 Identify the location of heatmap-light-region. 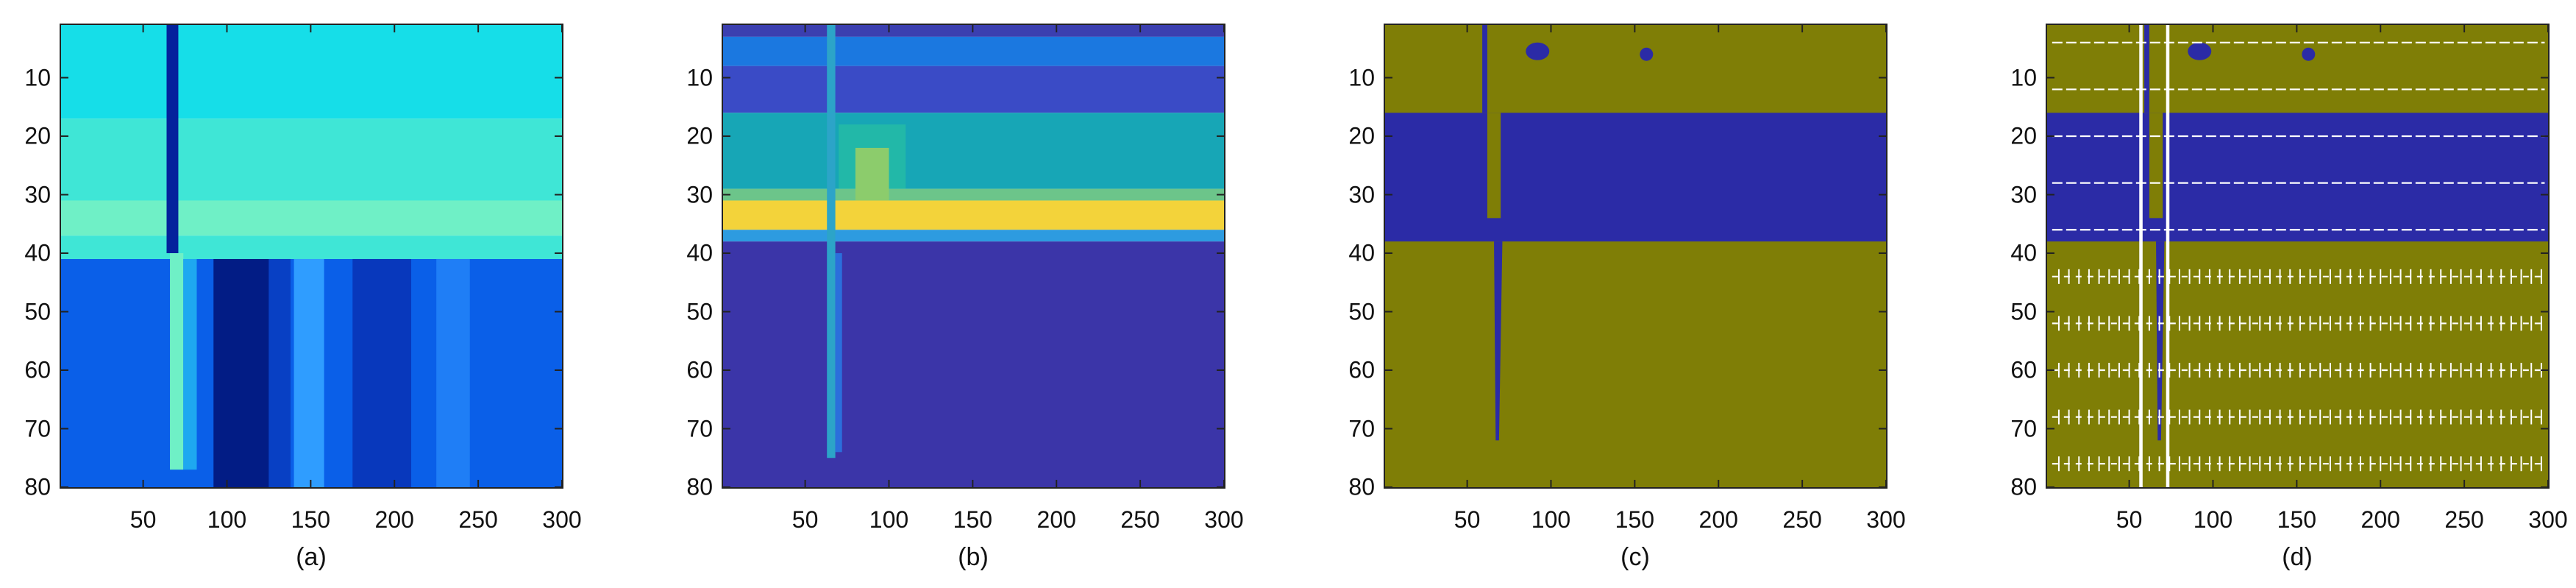
(308, 372).